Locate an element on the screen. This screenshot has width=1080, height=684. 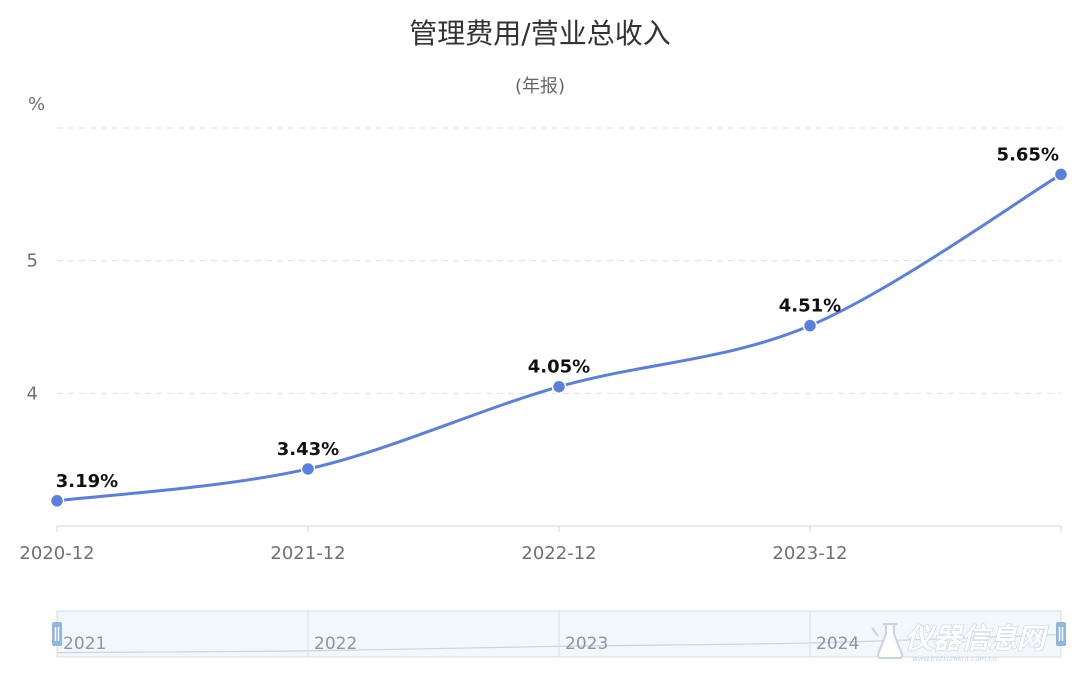
data-label: 3.19% is located at coordinates (87, 481).